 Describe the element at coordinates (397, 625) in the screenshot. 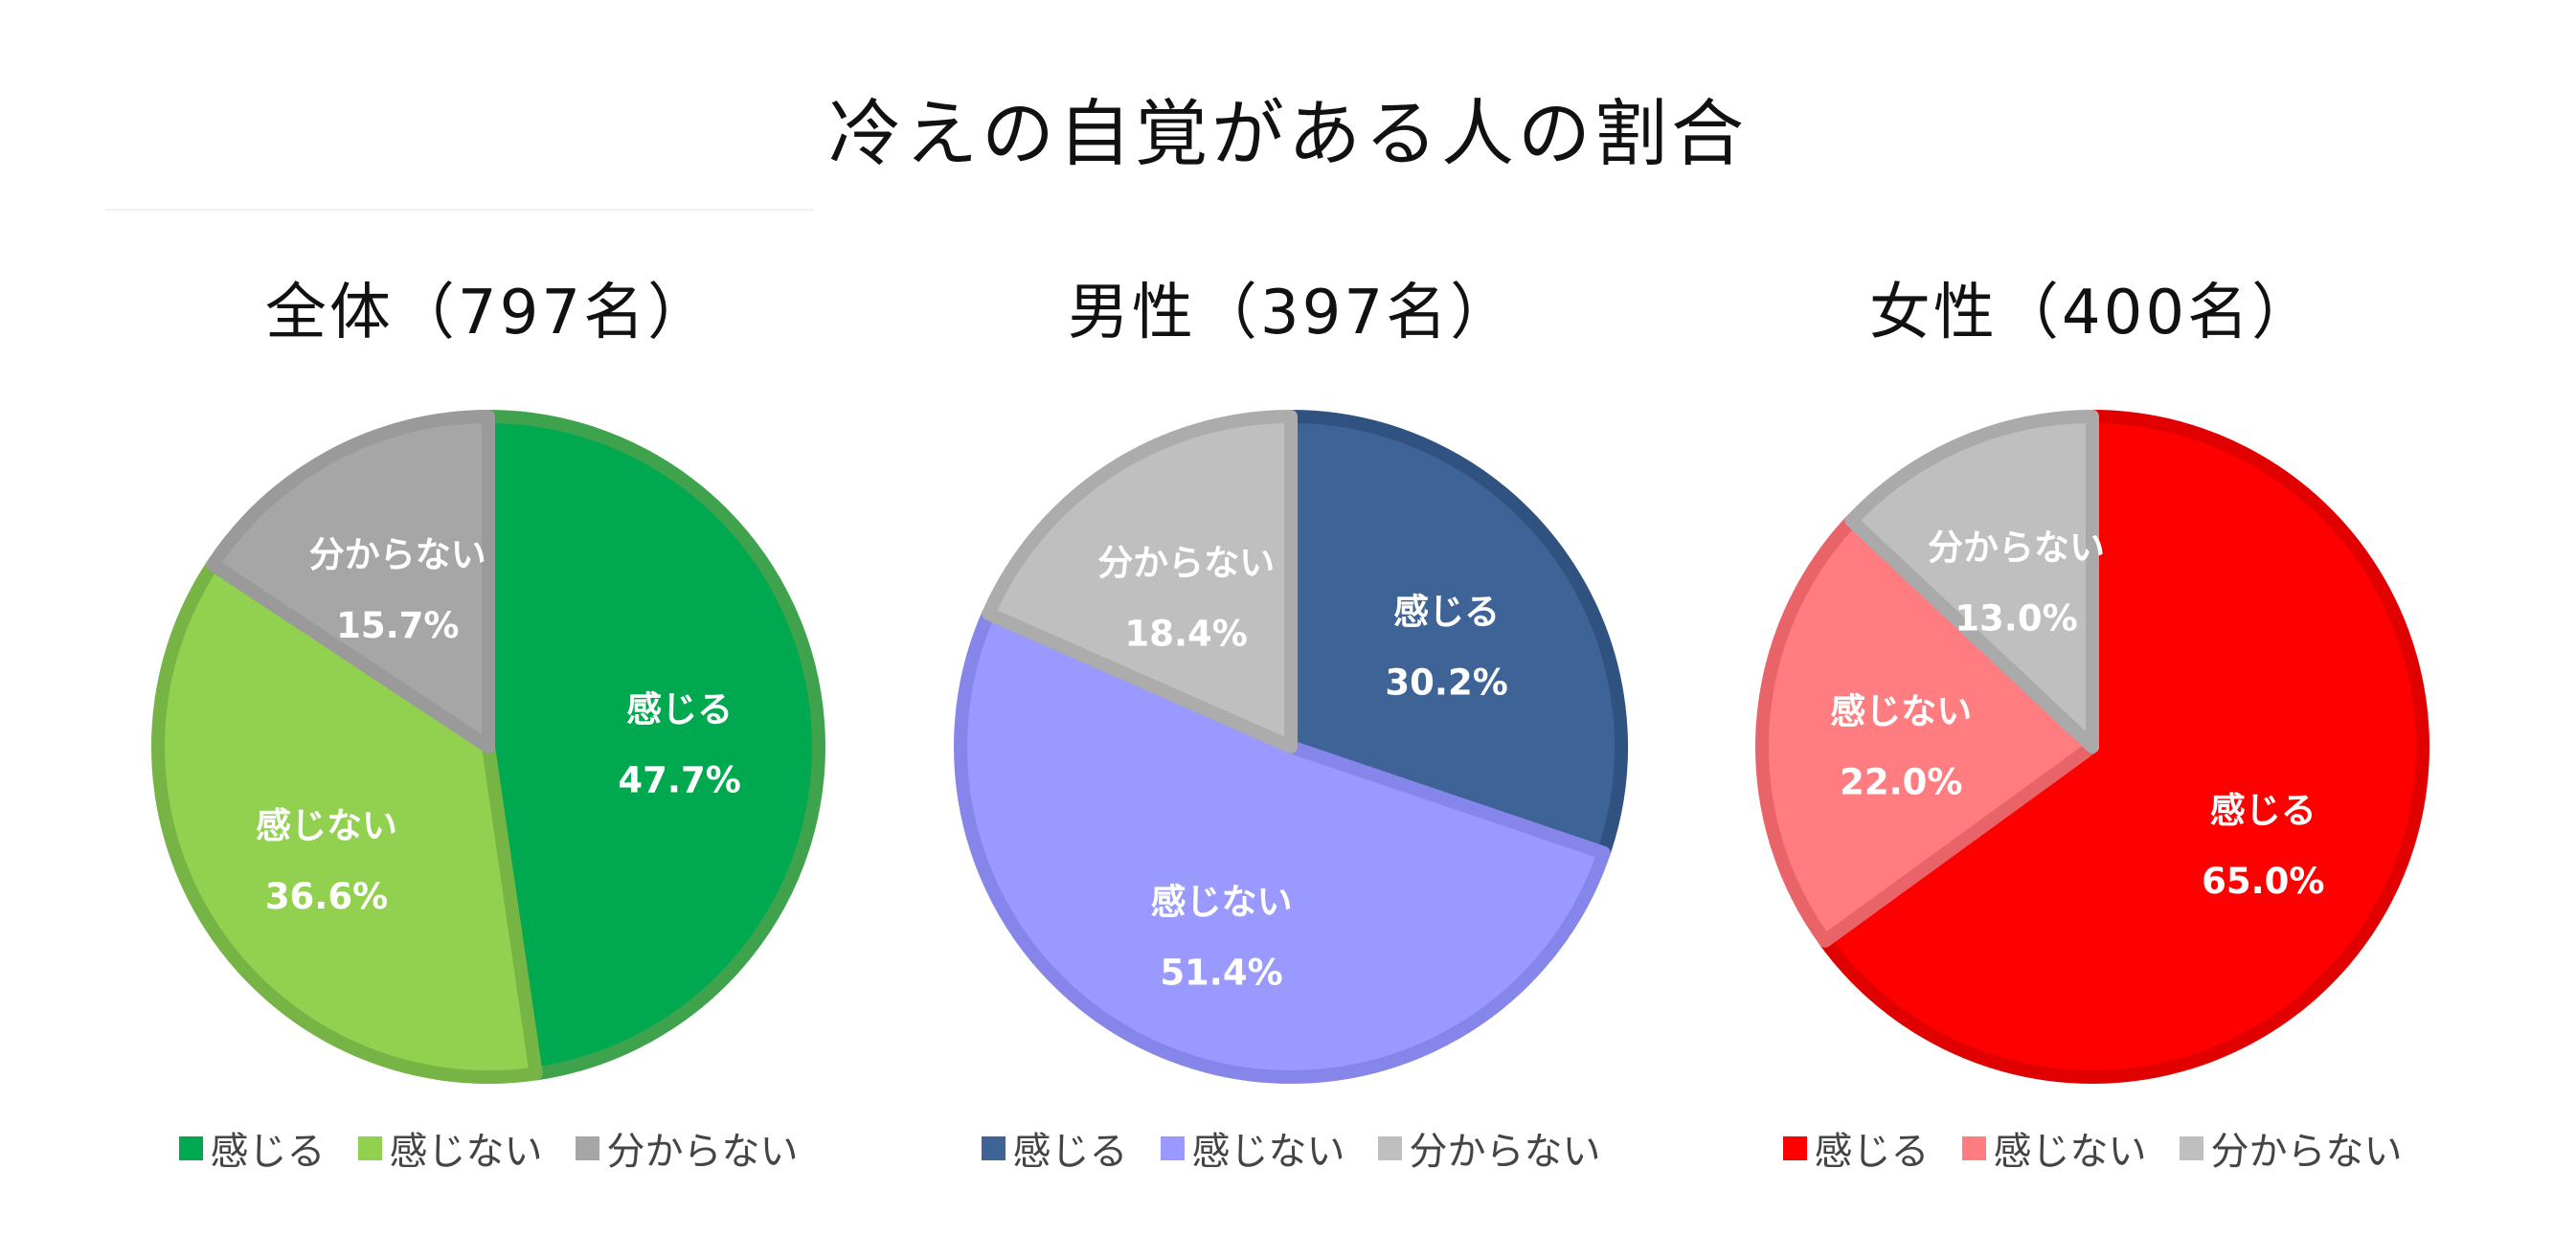

I see `slice-value-label: 15.7%` at that location.